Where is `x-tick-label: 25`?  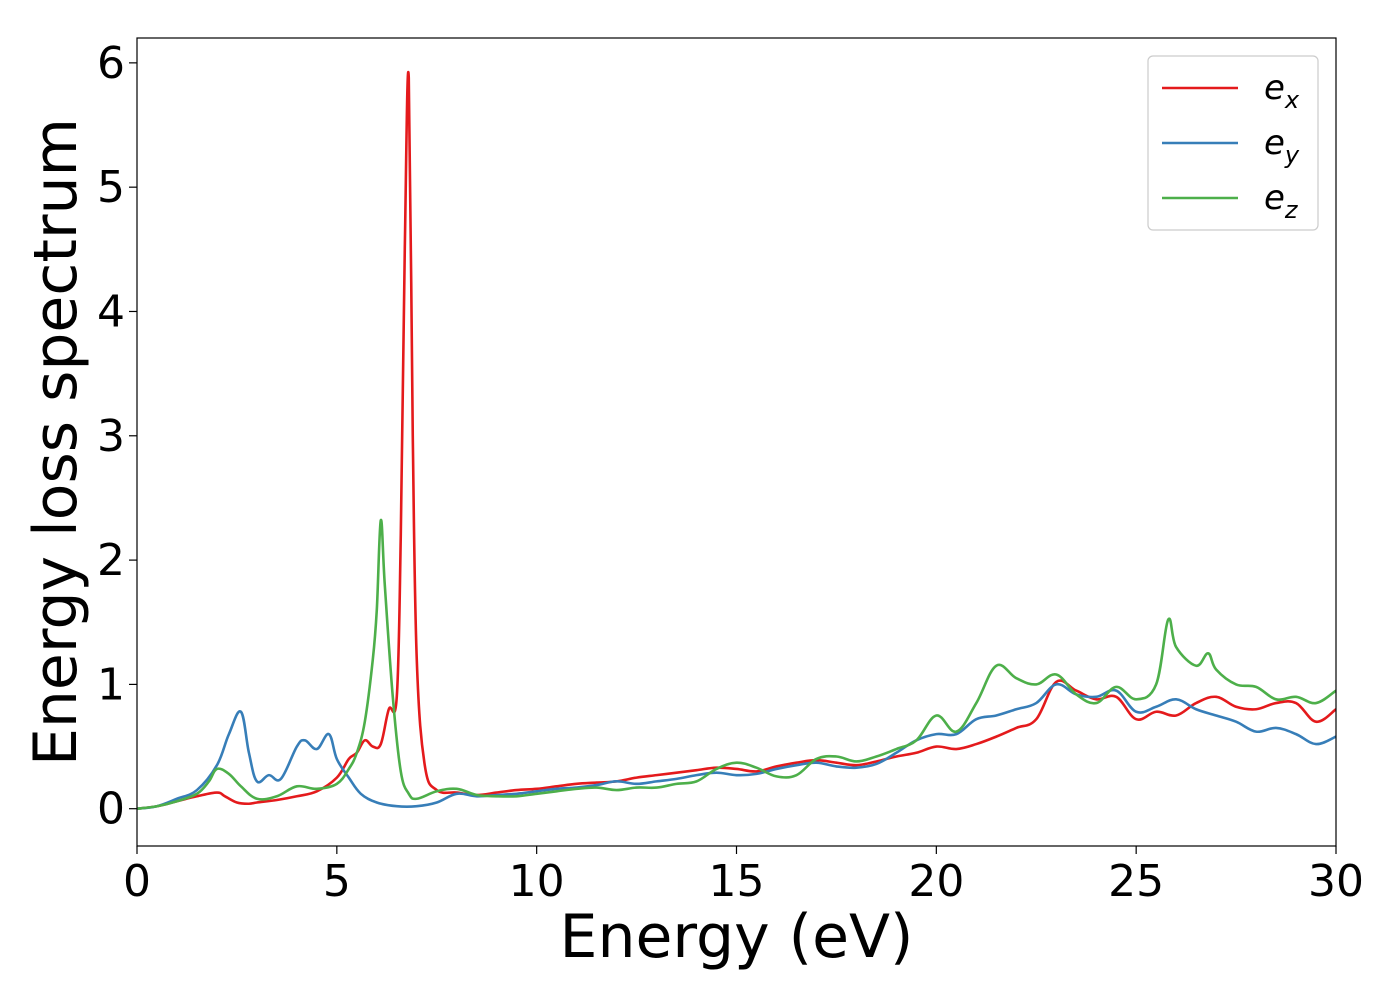
x-tick-label: 25 is located at coordinates (1136, 881).